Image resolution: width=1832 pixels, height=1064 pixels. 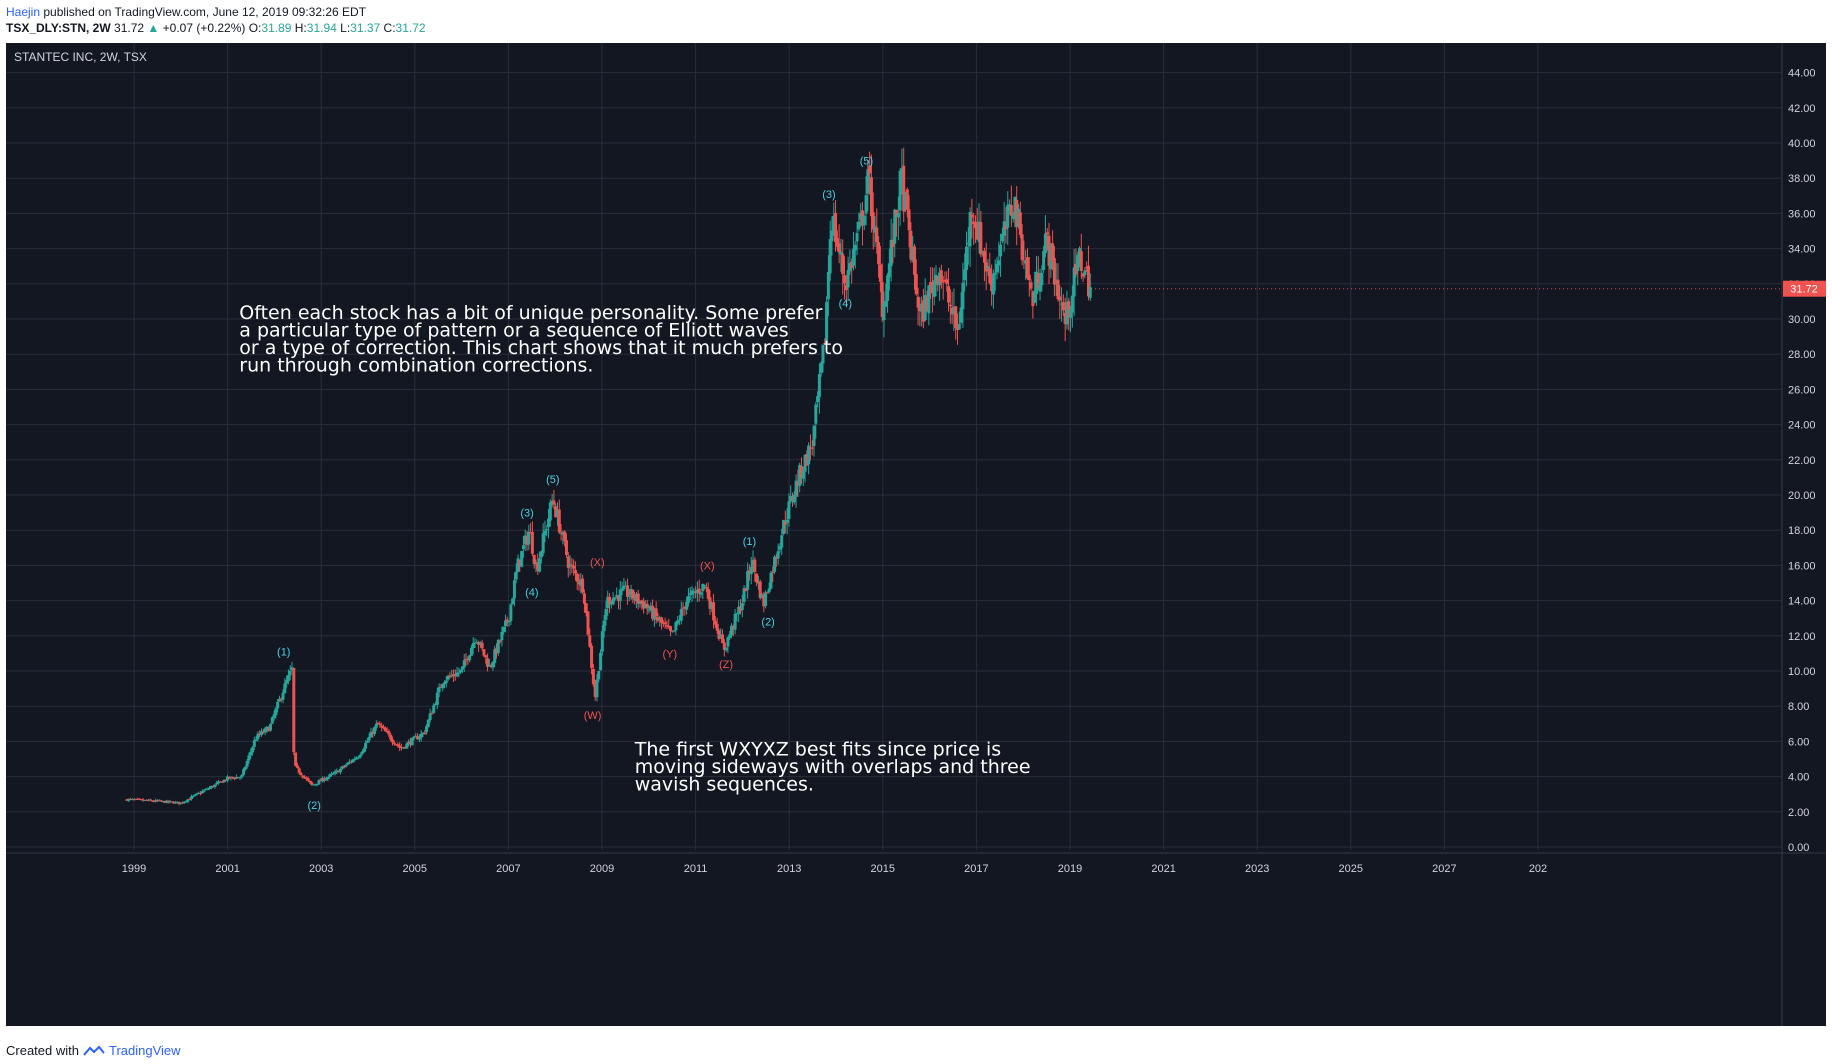 I want to click on x-tick-label: 2013, so click(x=789, y=869).